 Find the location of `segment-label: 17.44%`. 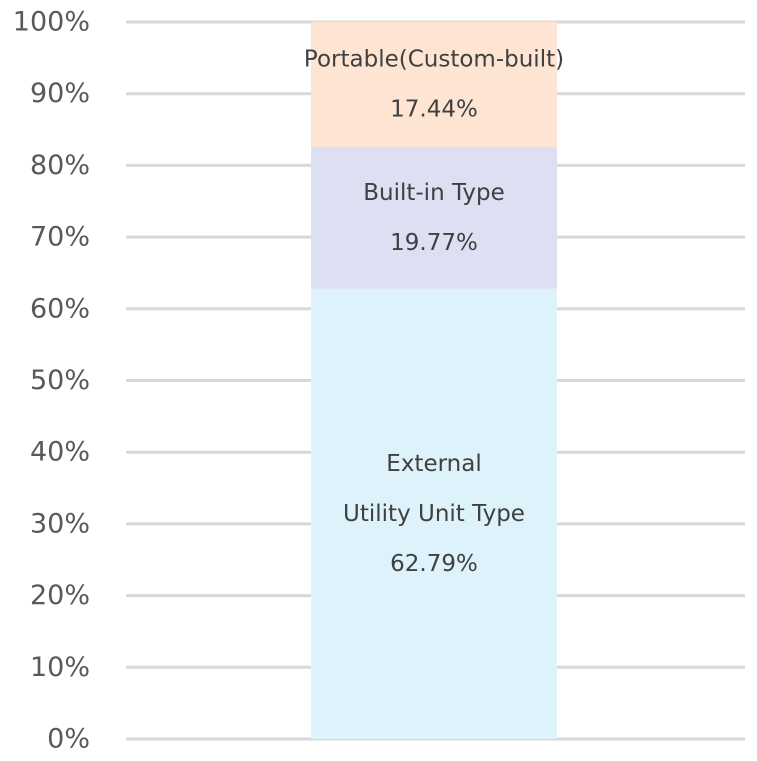

segment-label: 17.44% is located at coordinates (434, 110).